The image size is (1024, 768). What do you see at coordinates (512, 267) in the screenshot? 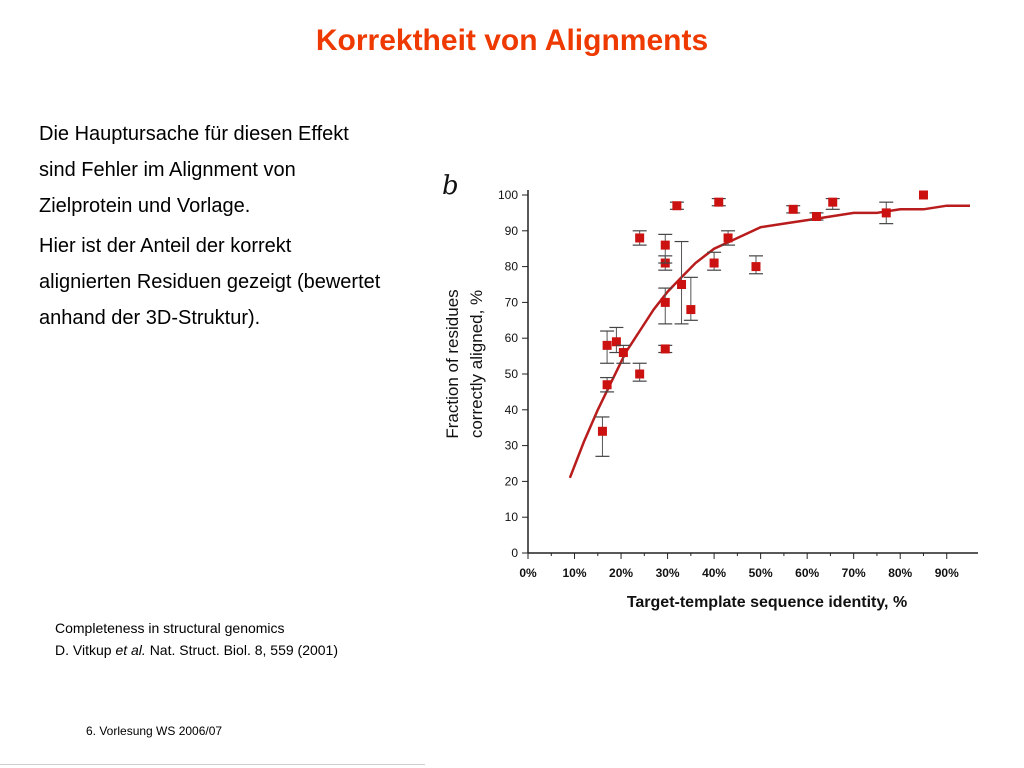
I see `y-tick-label: 80` at bounding box center [512, 267].